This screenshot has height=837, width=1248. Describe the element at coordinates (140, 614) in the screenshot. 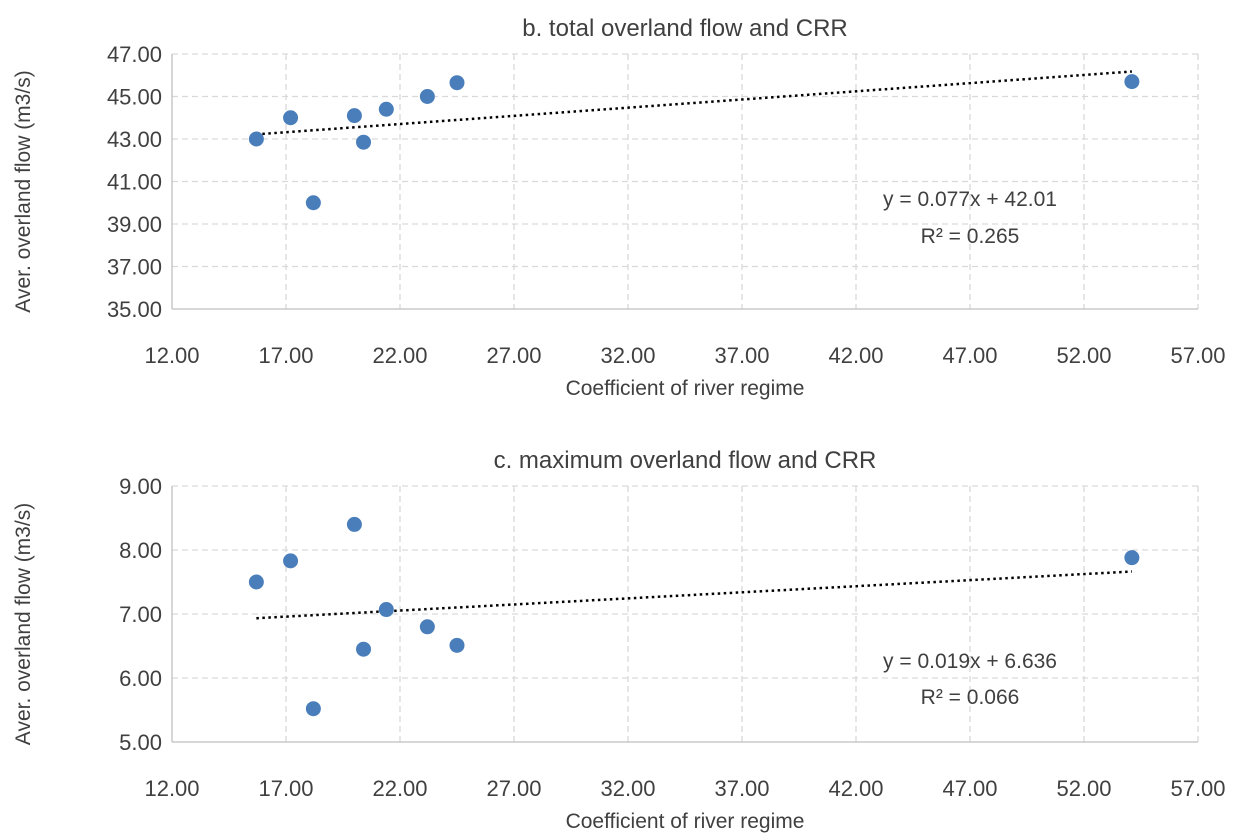

I see `y-tick-label: 7.00` at that location.